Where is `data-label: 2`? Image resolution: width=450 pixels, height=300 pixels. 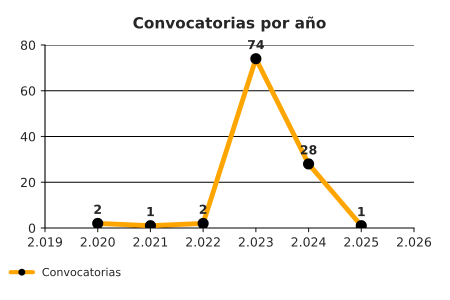 data-label: 2 is located at coordinates (97, 209).